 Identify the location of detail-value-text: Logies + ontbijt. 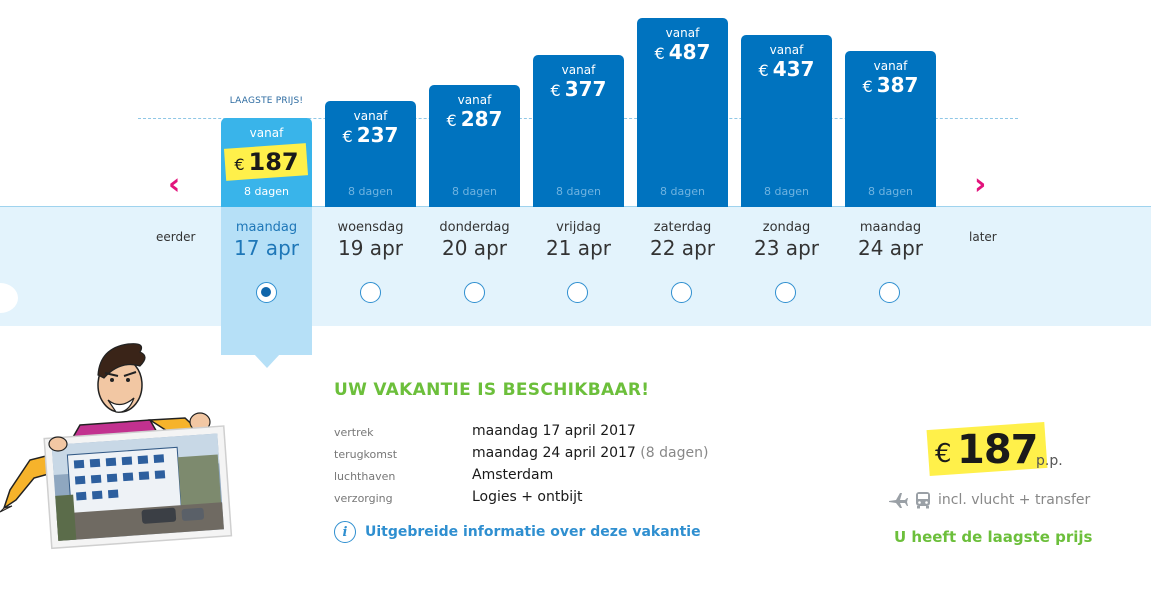
(527, 497).